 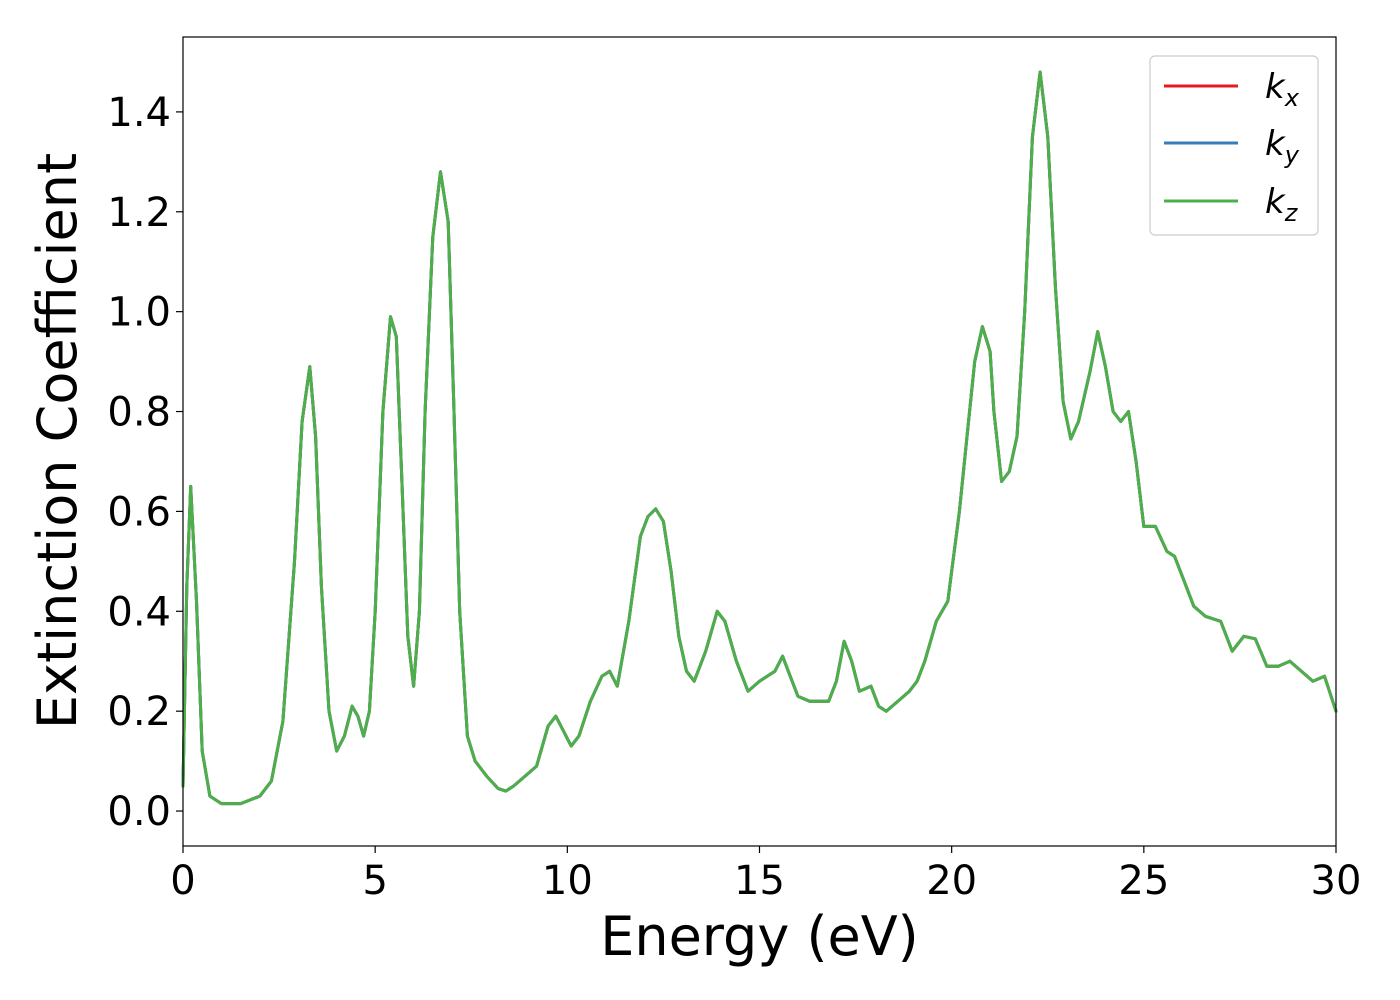 I want to click on legend-box, so click(x=1234, y=145).